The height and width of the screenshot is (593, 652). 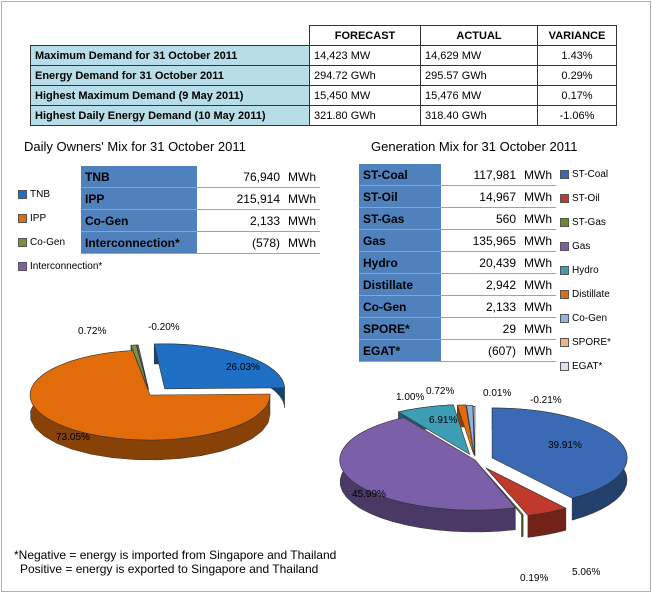 What do you see at coordinates (150, 395) in the screenshot?
I see `pie-slice-ipp` at bounding box center [150, 395].